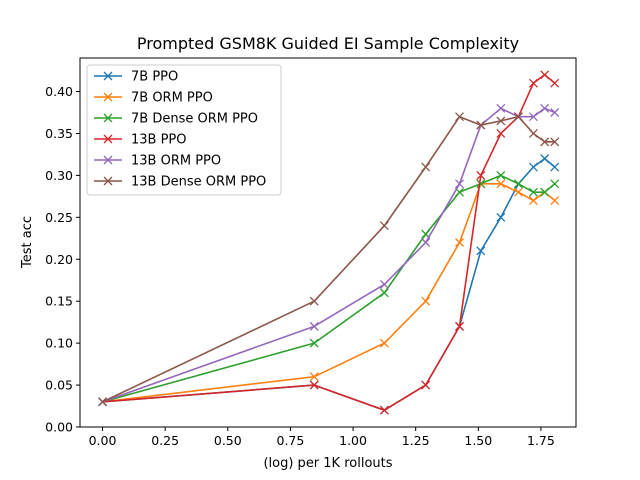 This screenshot has width=640, height=480. What do you see at coordinates (27, 242) in the screenshot?
I see `y-axis-label: Test acc` at bounding box center [27, 242].